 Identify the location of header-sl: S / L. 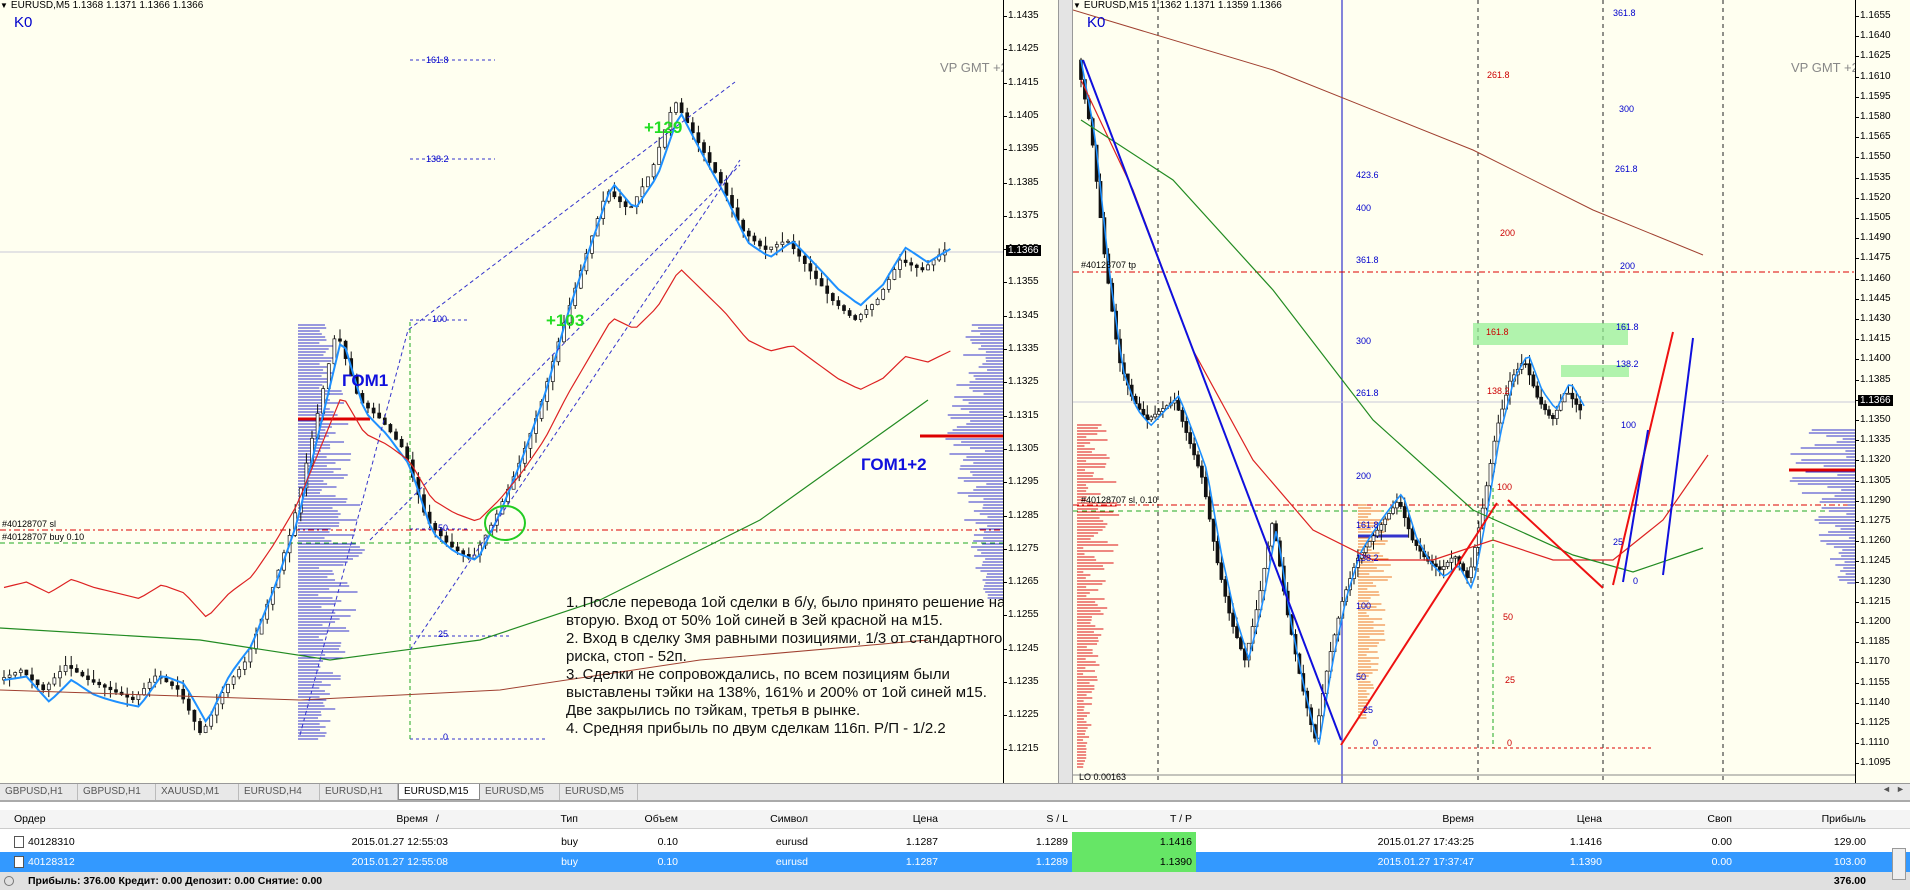
(1057, 819).